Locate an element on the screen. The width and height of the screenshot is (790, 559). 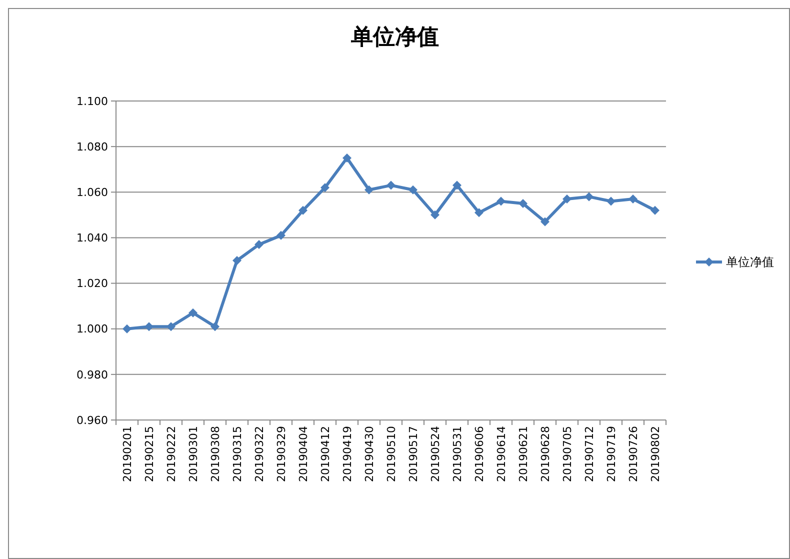
x-tick-label: 20190430 is located at coordinates (369, 454).